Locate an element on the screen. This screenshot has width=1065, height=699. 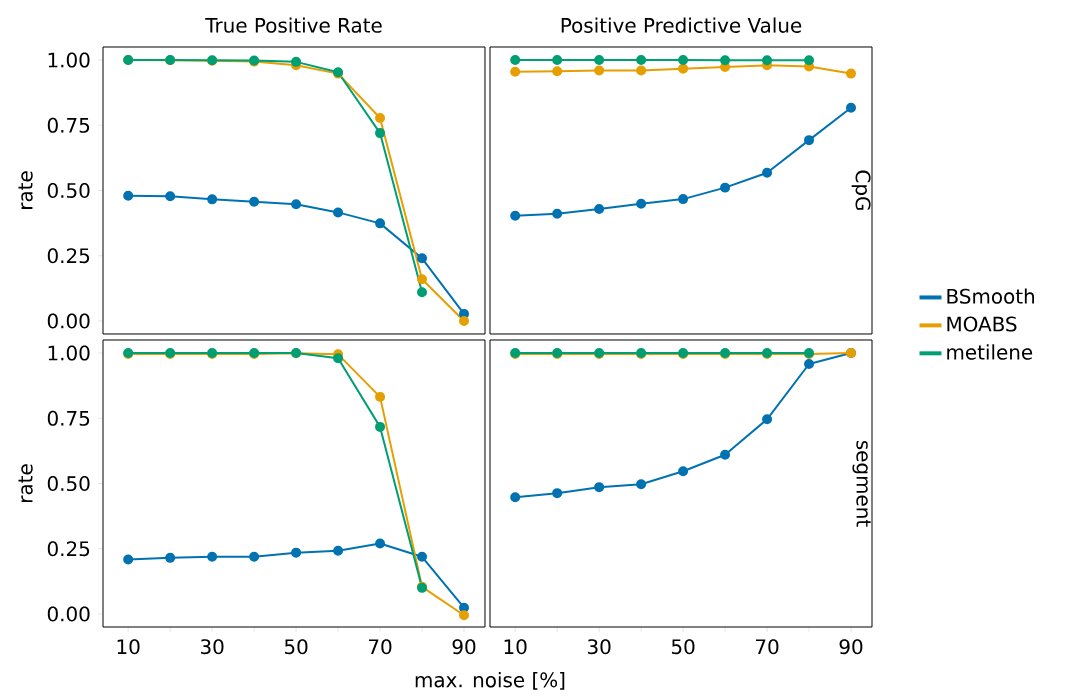
legend-label: metilene is located at coordinates (990, 352).